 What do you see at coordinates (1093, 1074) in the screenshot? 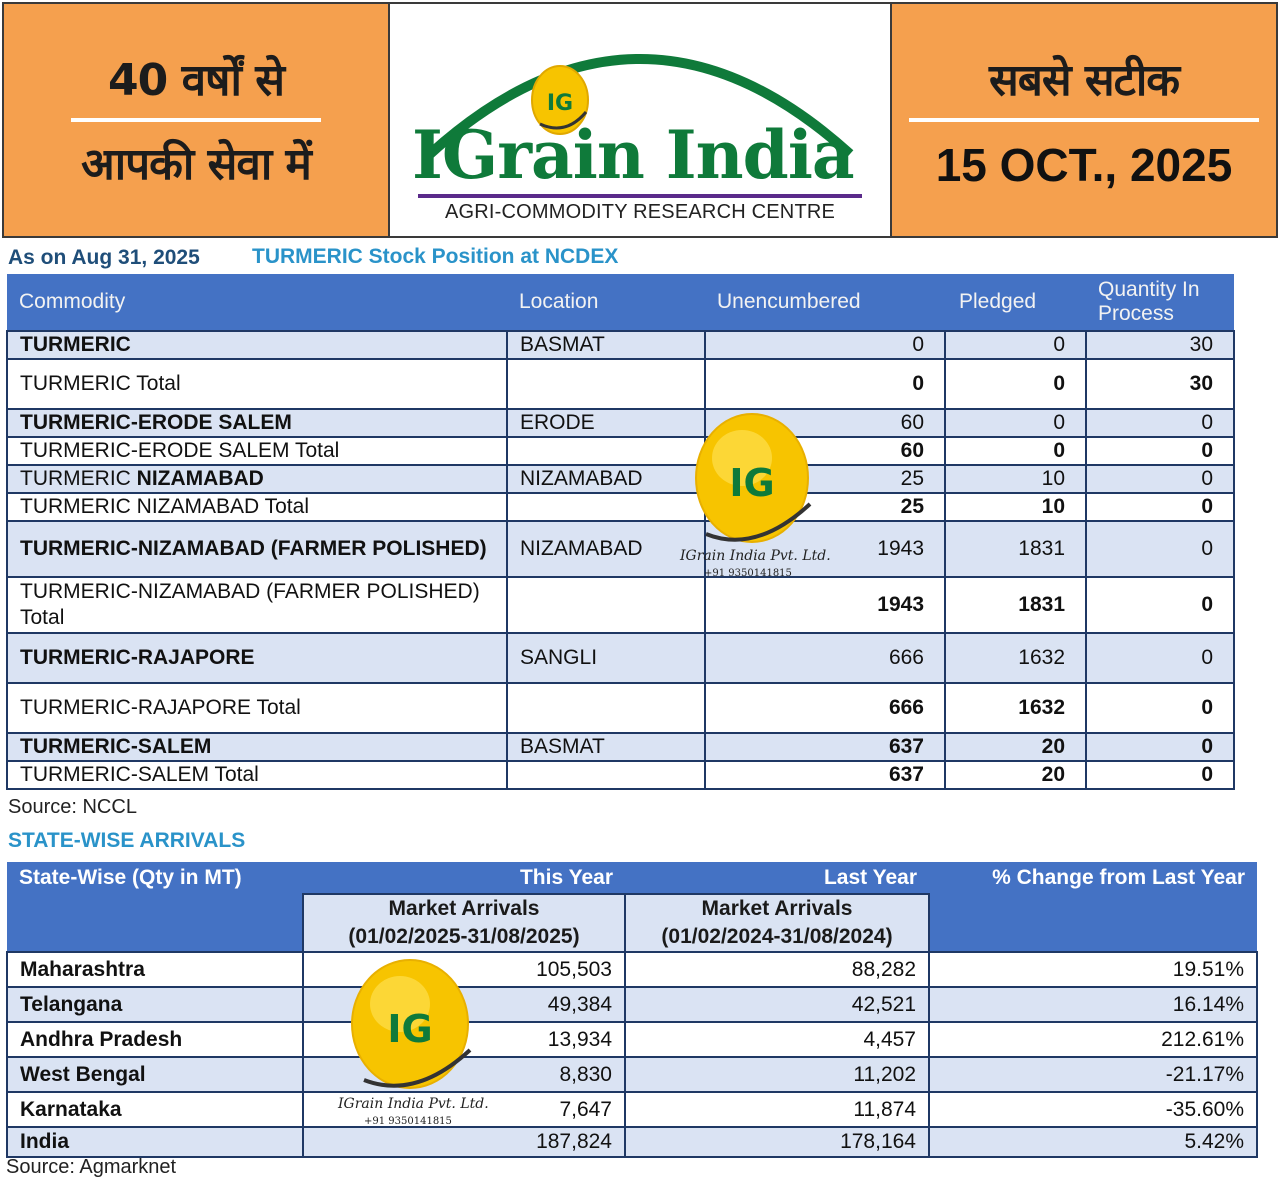
I see `change-cell: -21.17%` at bounding box center [1093, 1074].